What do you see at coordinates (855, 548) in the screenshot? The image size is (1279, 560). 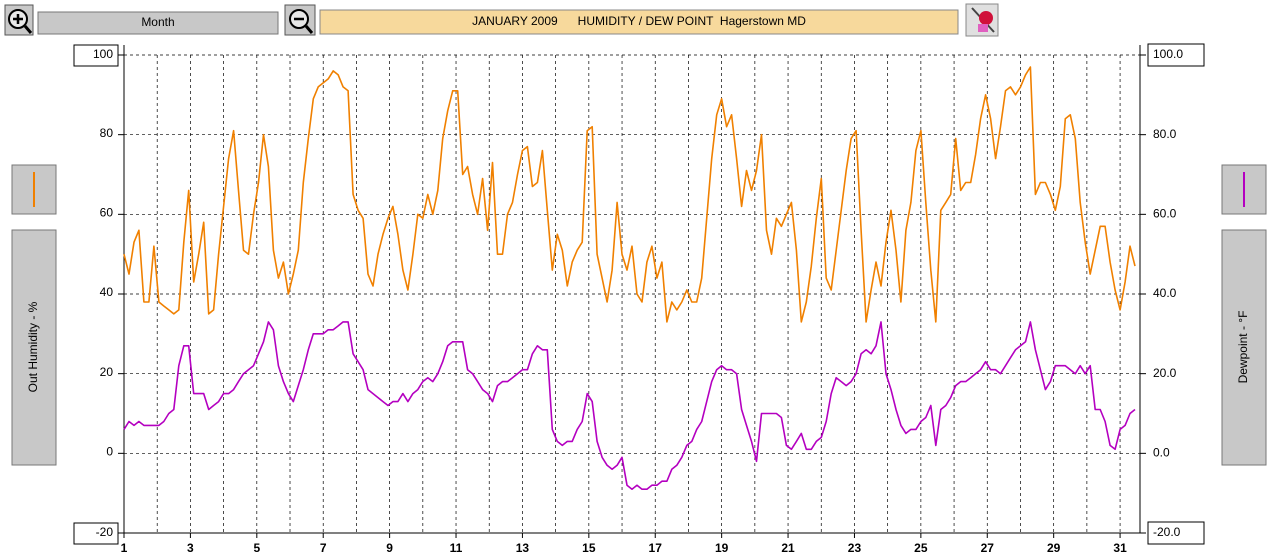 I see `x-tick-label: 23` at bounding box center [855, 548].